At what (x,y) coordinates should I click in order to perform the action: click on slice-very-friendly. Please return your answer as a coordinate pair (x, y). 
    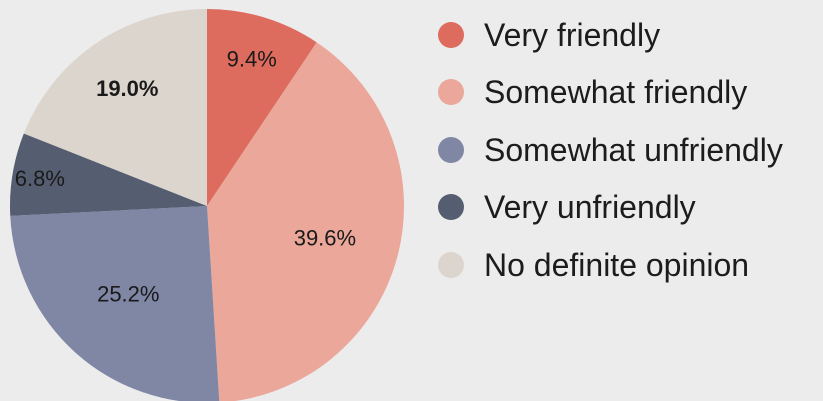
    Looking at the image, I should click on (262, 107).